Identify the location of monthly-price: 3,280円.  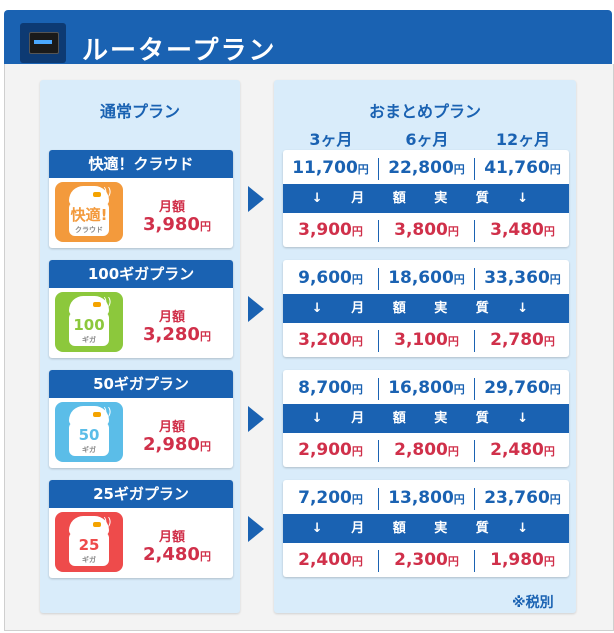
(177, 334).